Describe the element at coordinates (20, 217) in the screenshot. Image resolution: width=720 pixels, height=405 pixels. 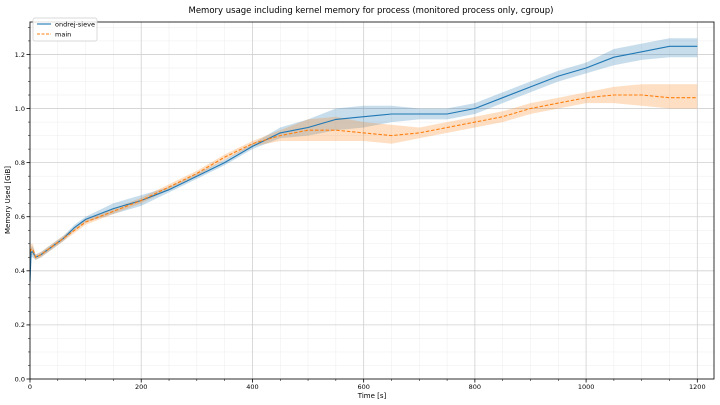
I see `y-tick-label: 0.6` at that location.